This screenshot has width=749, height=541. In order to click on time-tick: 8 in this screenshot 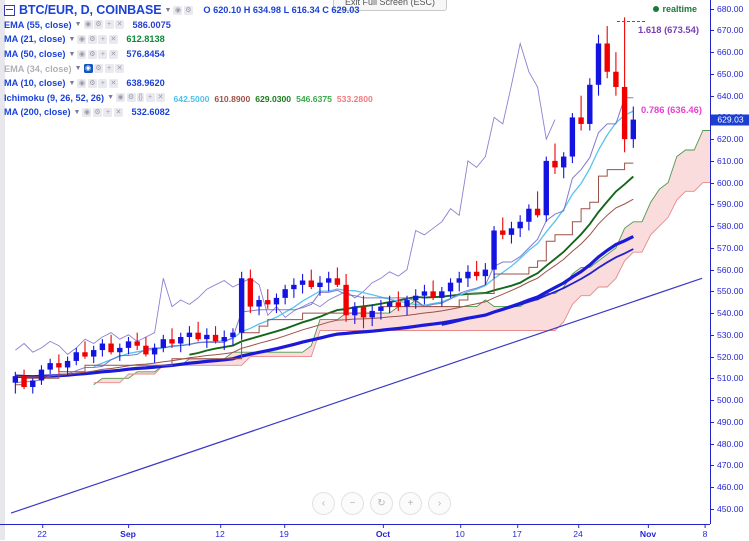, I will do `click(705, 532)`.